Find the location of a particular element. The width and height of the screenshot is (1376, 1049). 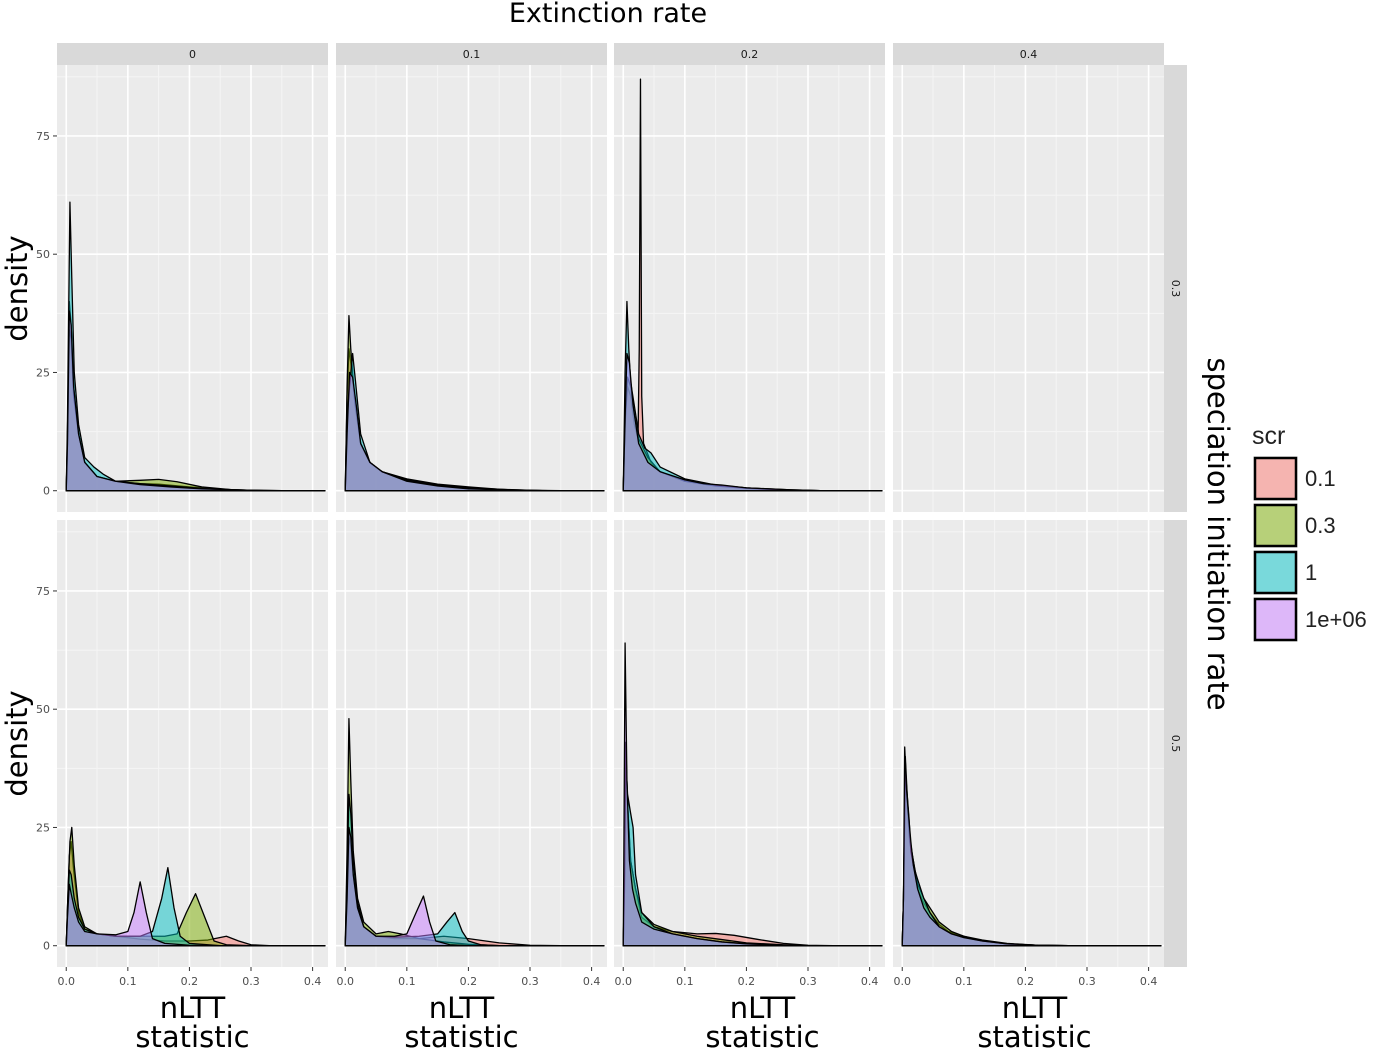

row-facet-axis-label: speciation initiation rate is located at coordinates (1218, 533).